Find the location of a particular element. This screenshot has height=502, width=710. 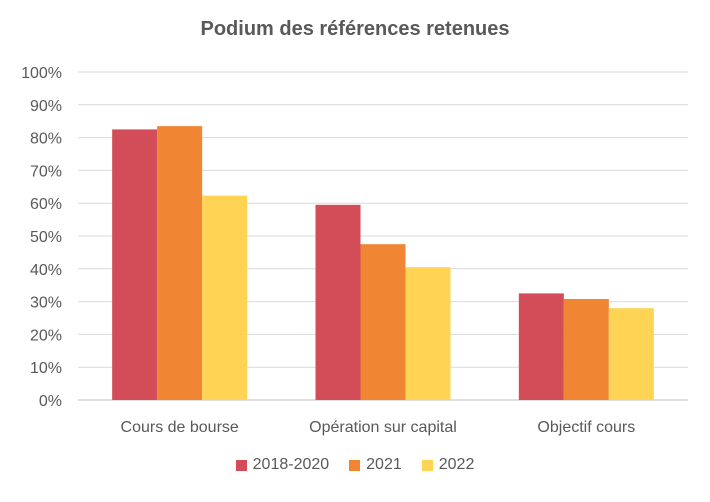

legend: 2018-2020 2021 2022 is located at coordinates (355, 465).